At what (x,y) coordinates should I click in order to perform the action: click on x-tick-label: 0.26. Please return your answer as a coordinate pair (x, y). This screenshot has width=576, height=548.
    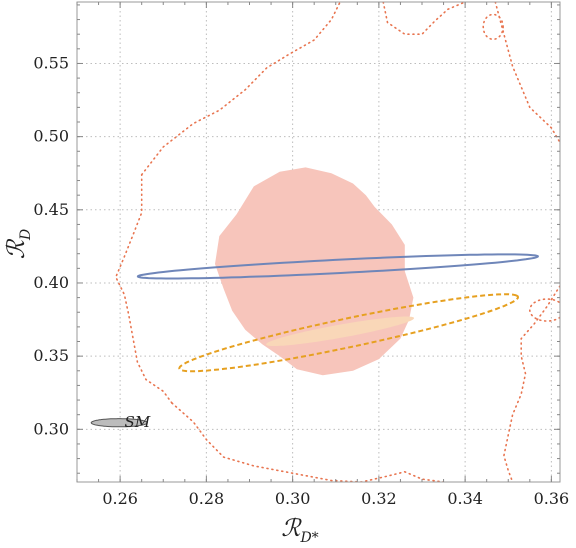
    Looking at the image, I should click on (120, 498).